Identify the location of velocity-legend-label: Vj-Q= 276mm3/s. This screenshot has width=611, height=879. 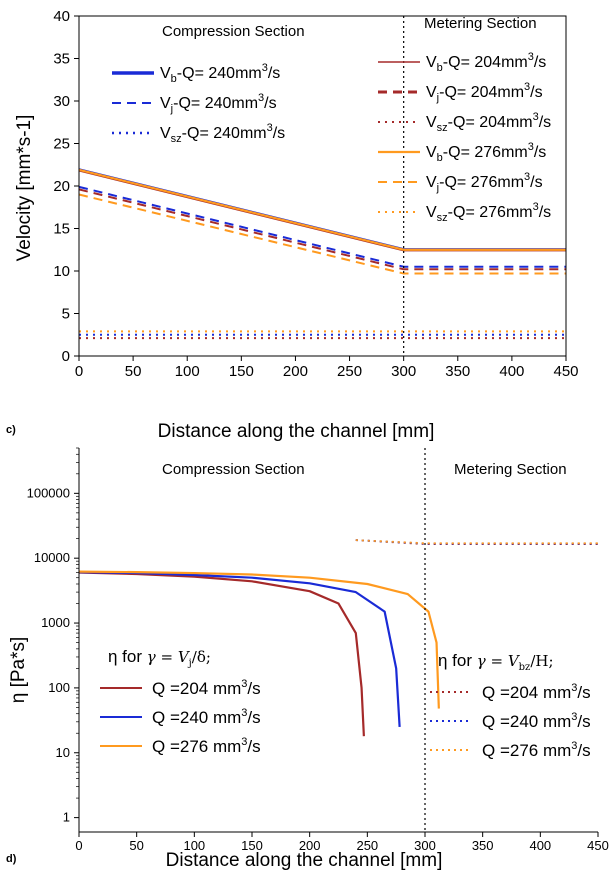
(484, 182).